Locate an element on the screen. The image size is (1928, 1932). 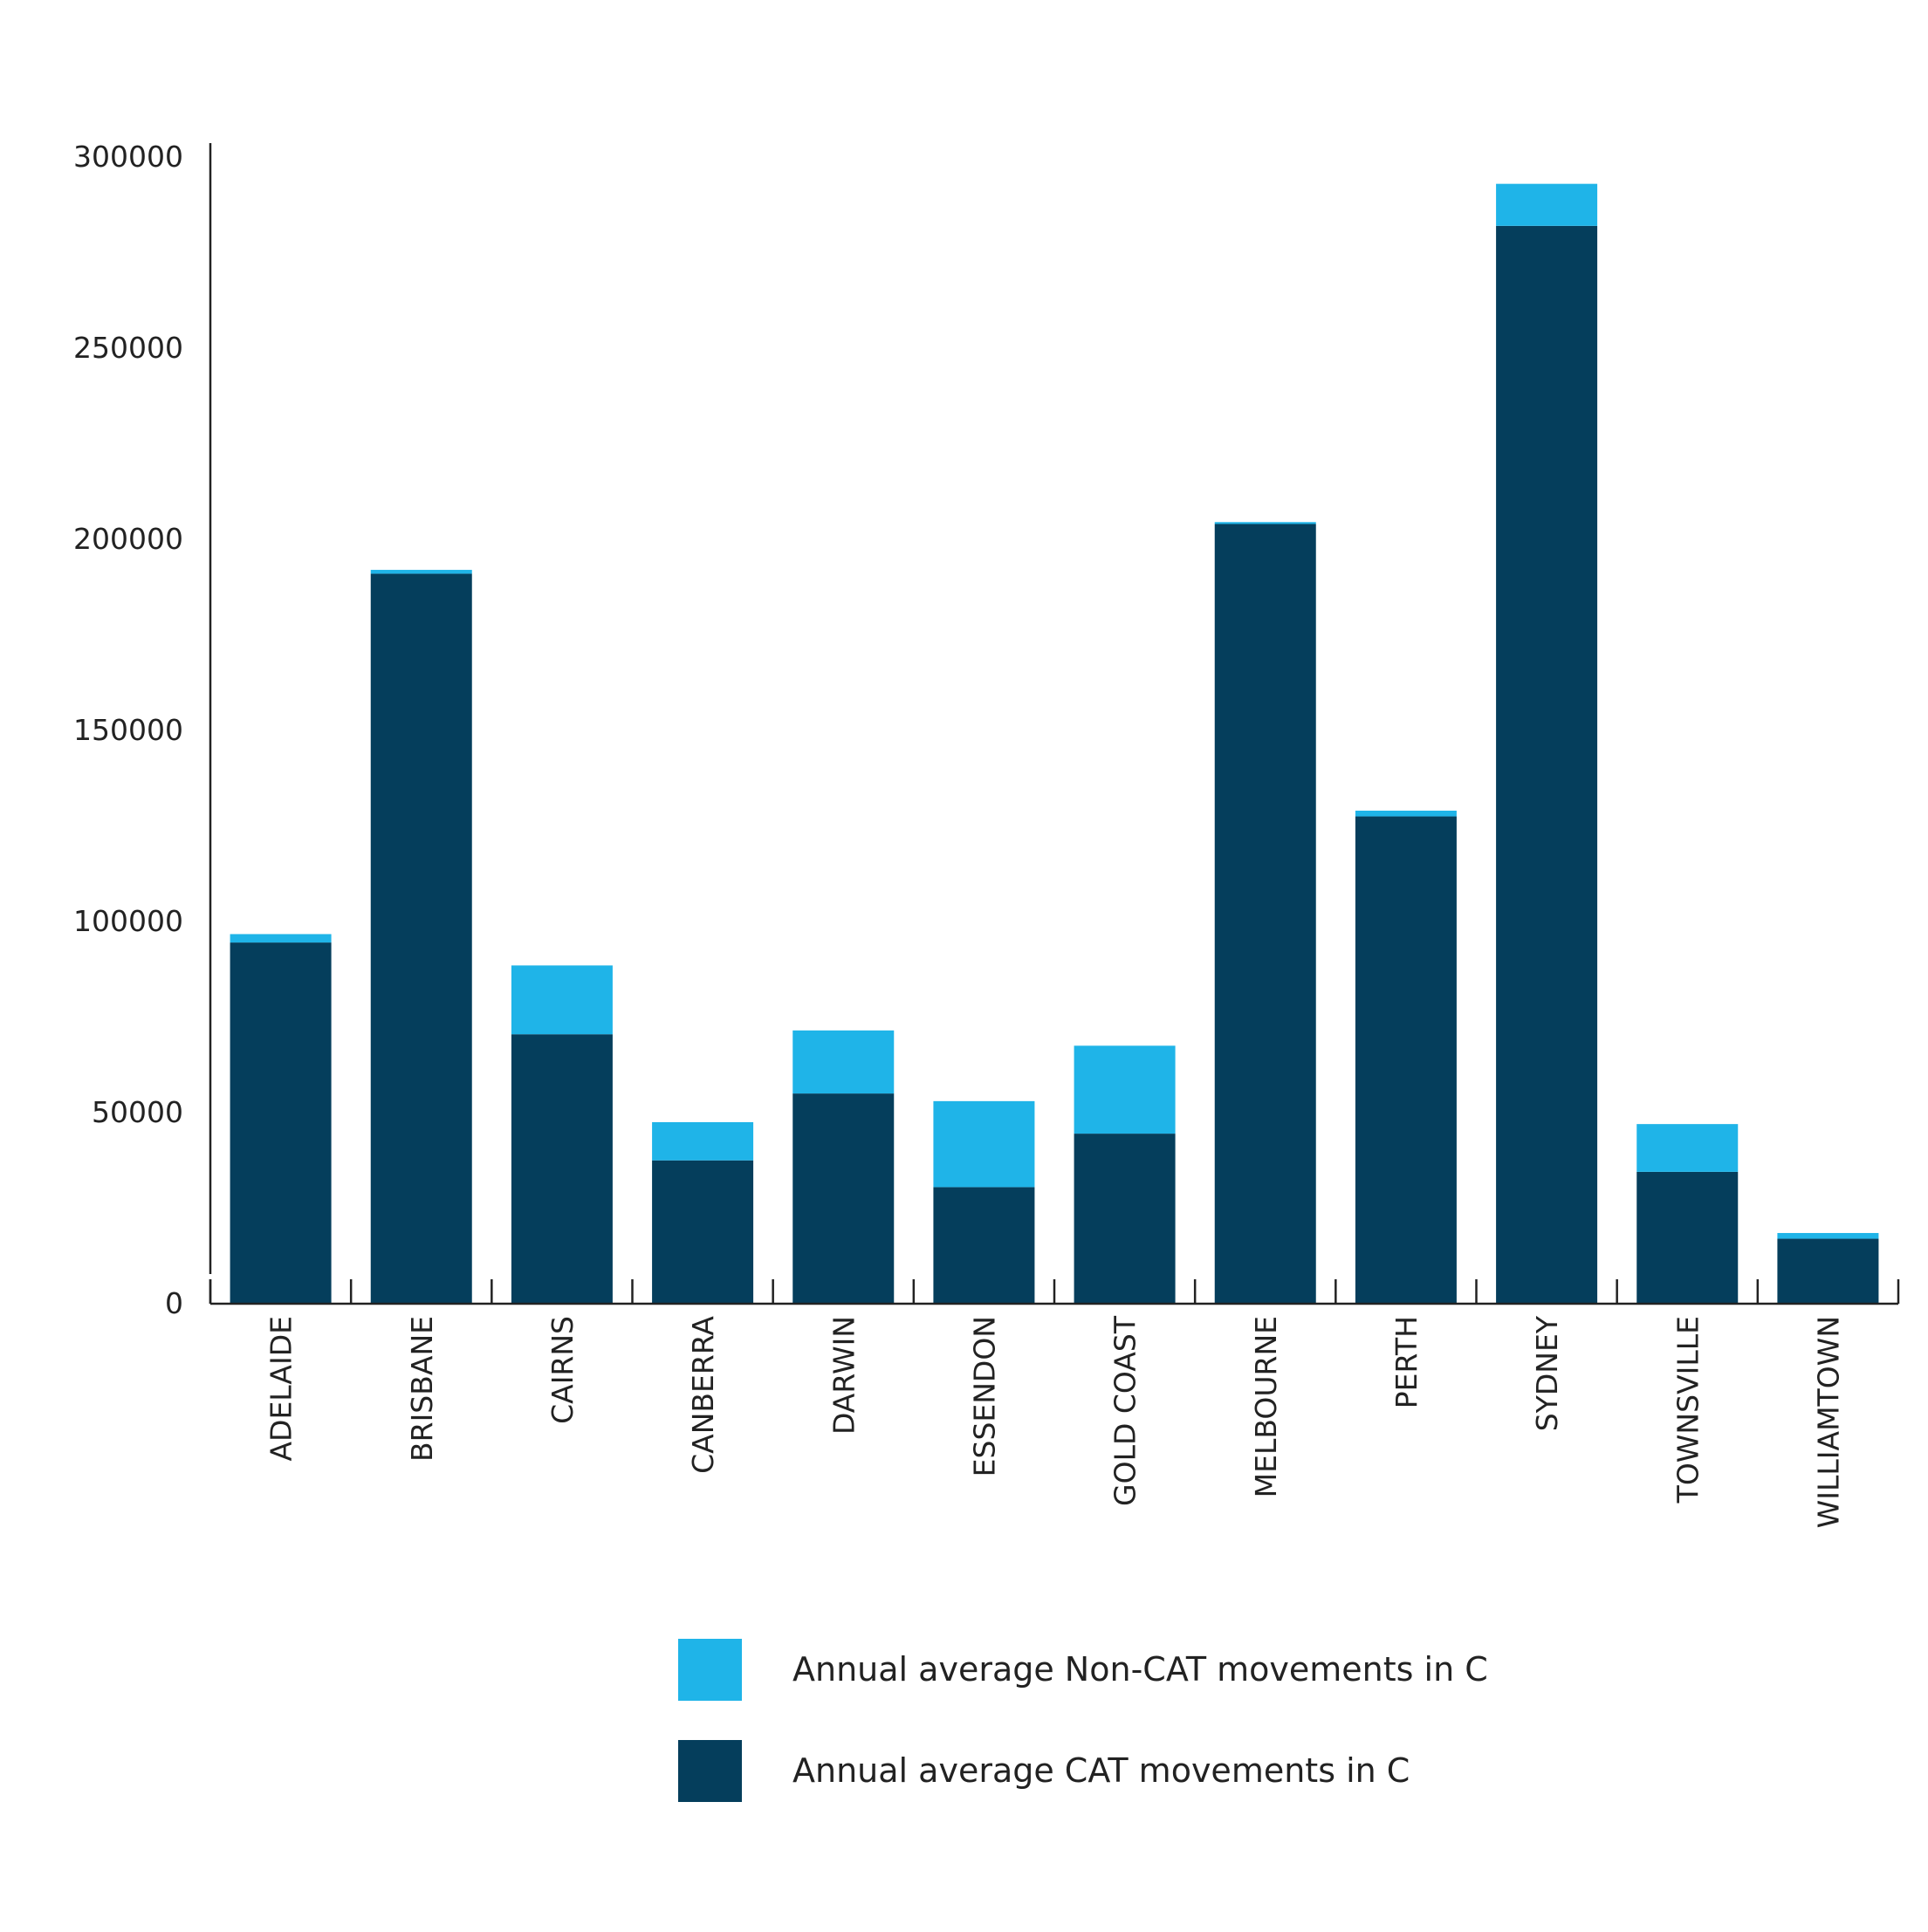
x-category-label-3: CANBERRA is located at coordinates (703, 1395).